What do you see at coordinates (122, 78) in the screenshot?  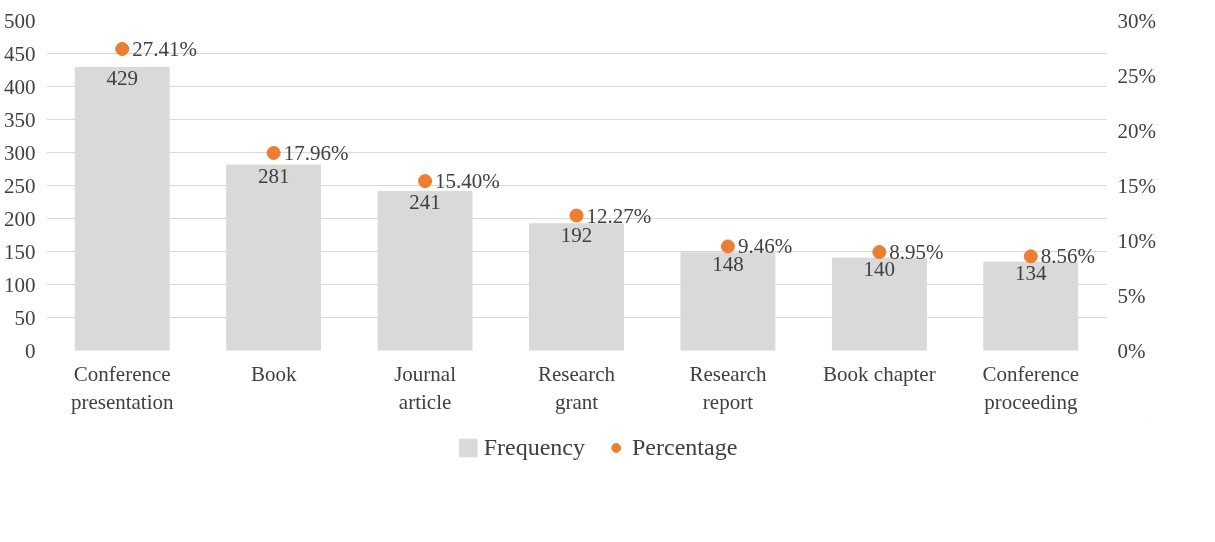 I see `data-label: 429` at bounding box center [122, 78].